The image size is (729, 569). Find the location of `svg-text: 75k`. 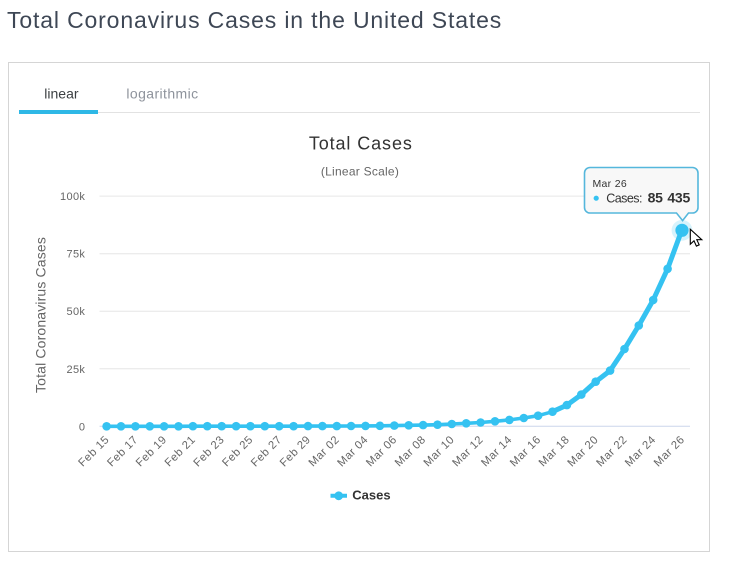

svg-text: 75k is located at coordinates (76, 255).